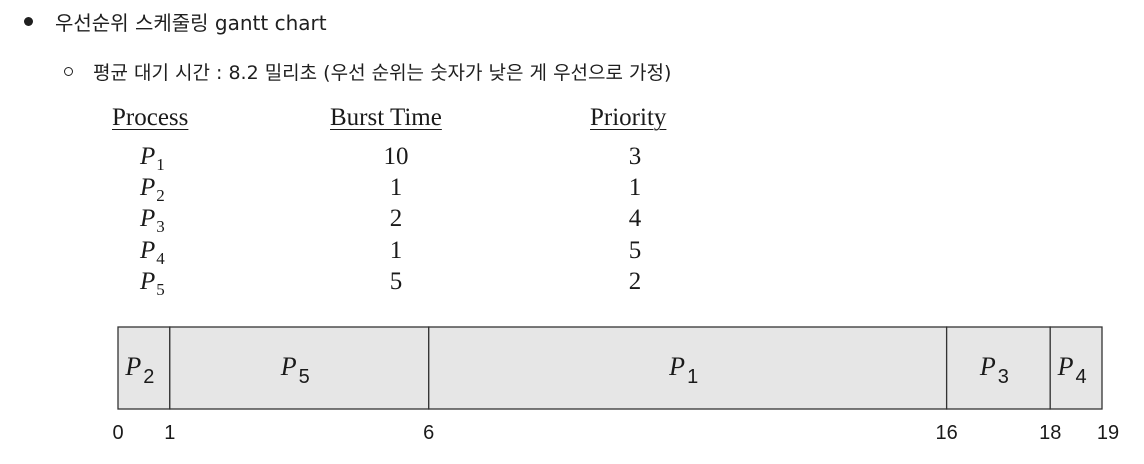 The height and width of the screenshot is (464, 1144). What do you see at coordinates (396, 281) in the screenshot?
I see `burst-cell: 5` at bounding box center [396, 281].